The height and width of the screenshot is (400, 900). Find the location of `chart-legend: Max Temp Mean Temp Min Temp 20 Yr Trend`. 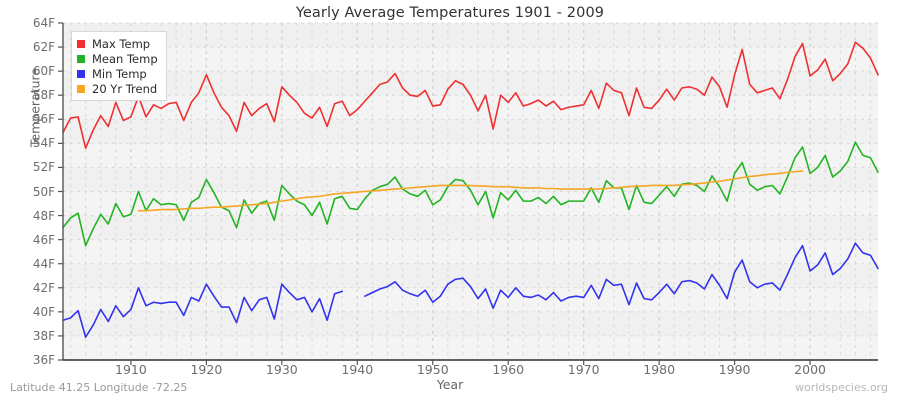

chart-legend: Max Temp Mean Temp Min Temp 20 Yr Trend is located at coordinates (119, 66).